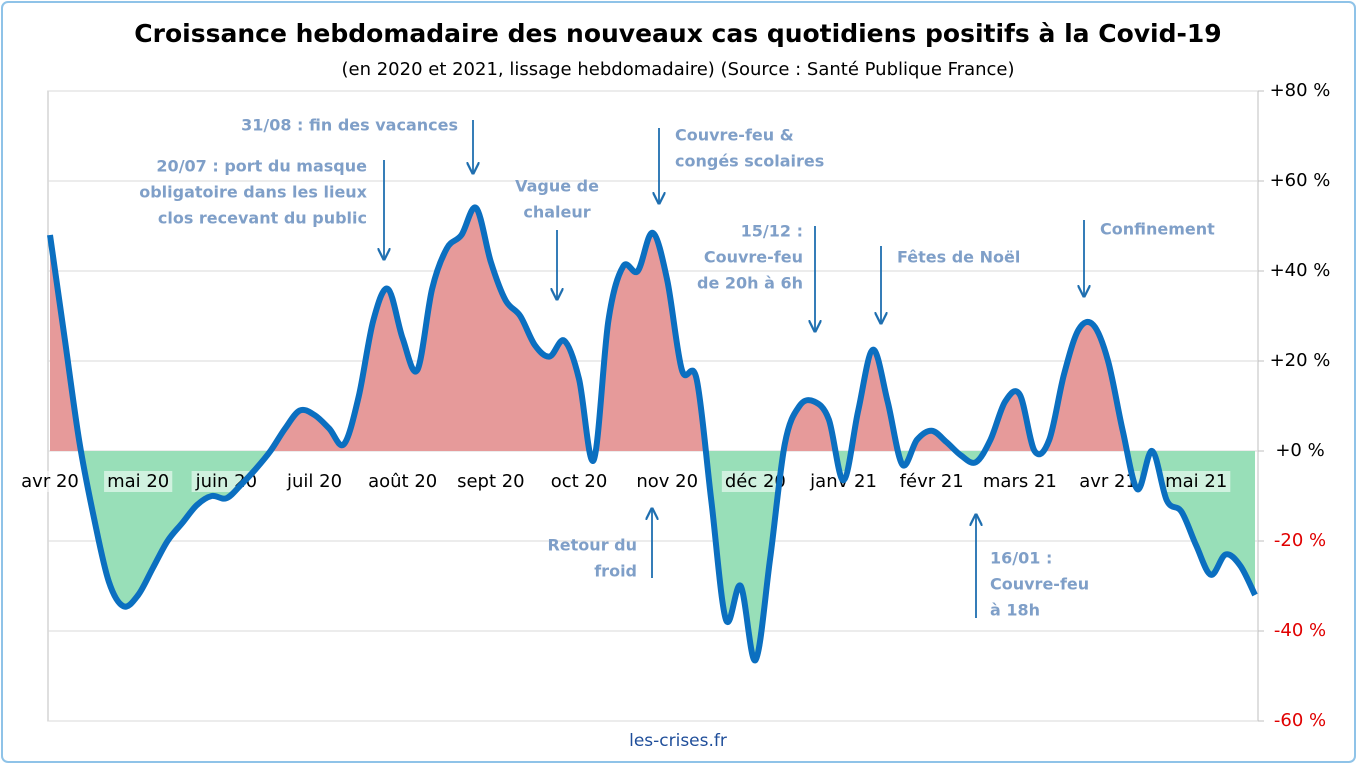  Describe the element at coordinates (1300, 90) in the screenshot. I see `y-tick-label: +80 %` at that location.